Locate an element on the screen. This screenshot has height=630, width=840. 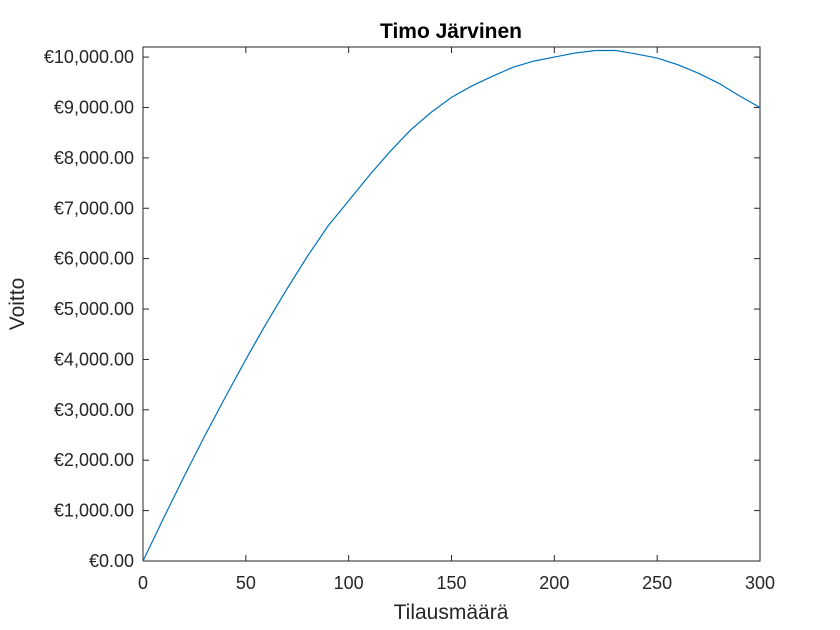
y-tick-label: €9,000.00 is located at coordinates (94, 107).